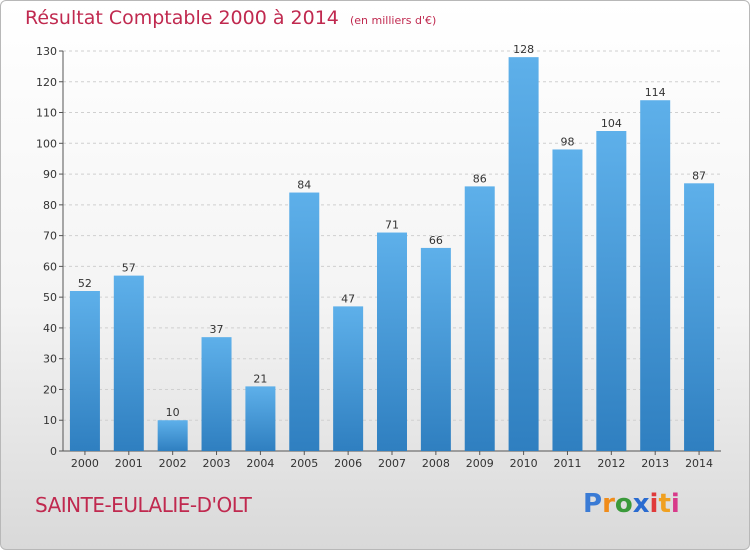 The width and height of the screenshot is (750, 550). I want to click on x-tick-label: 2014, so click(699, 463).